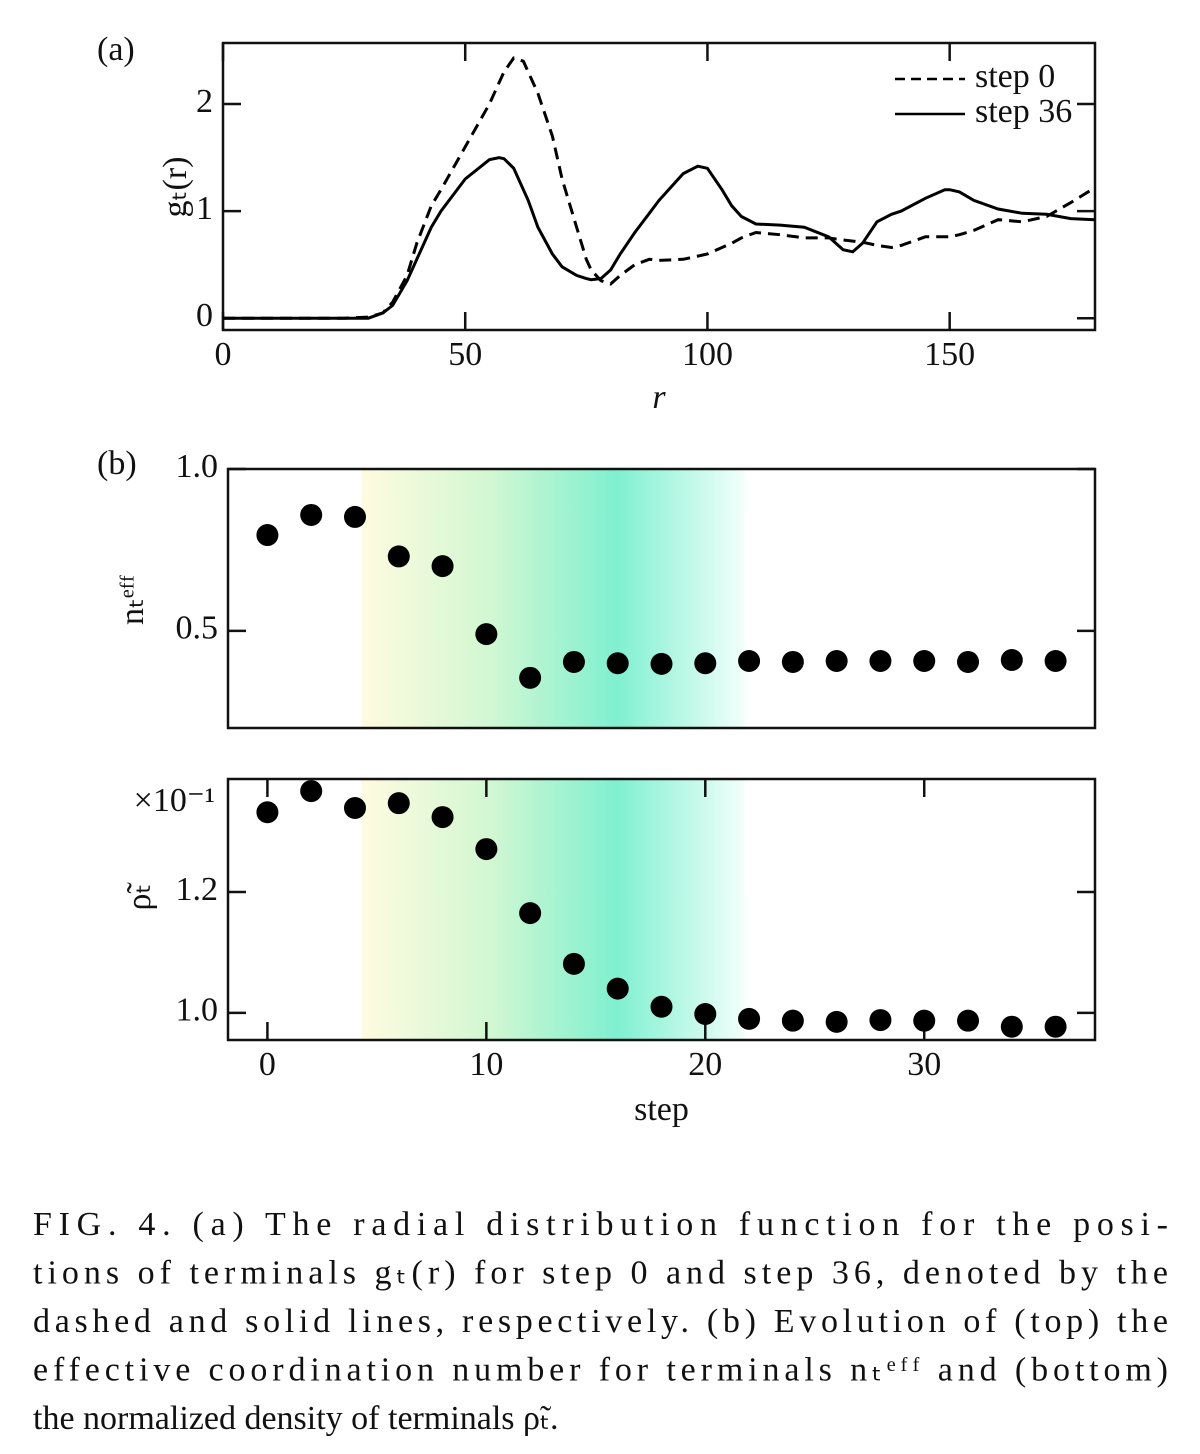 The image size is (1200, 1454). What do you see at coordinates (659, 397) in the screenshot?
I see `x-axis-label: r` at bounding box center [659, 397].